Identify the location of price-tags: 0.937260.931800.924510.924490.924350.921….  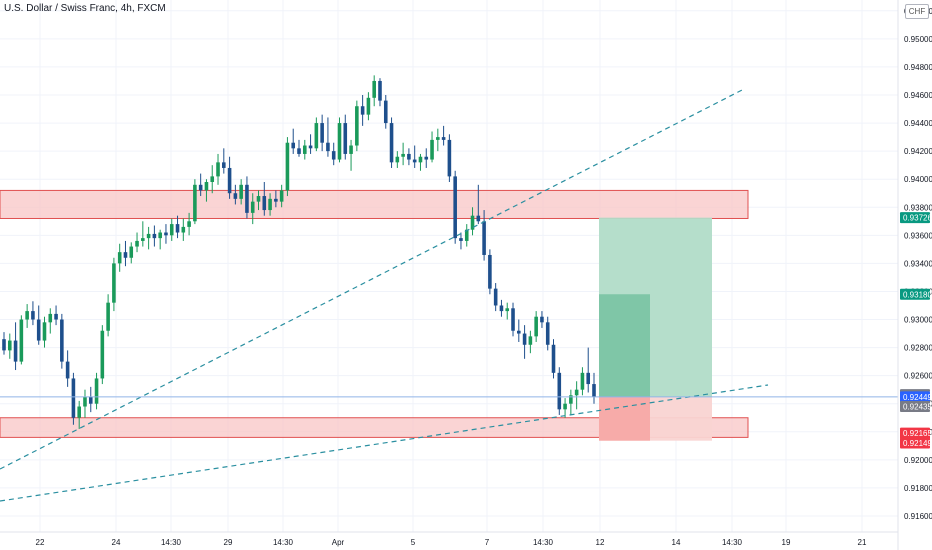
(916, 330).